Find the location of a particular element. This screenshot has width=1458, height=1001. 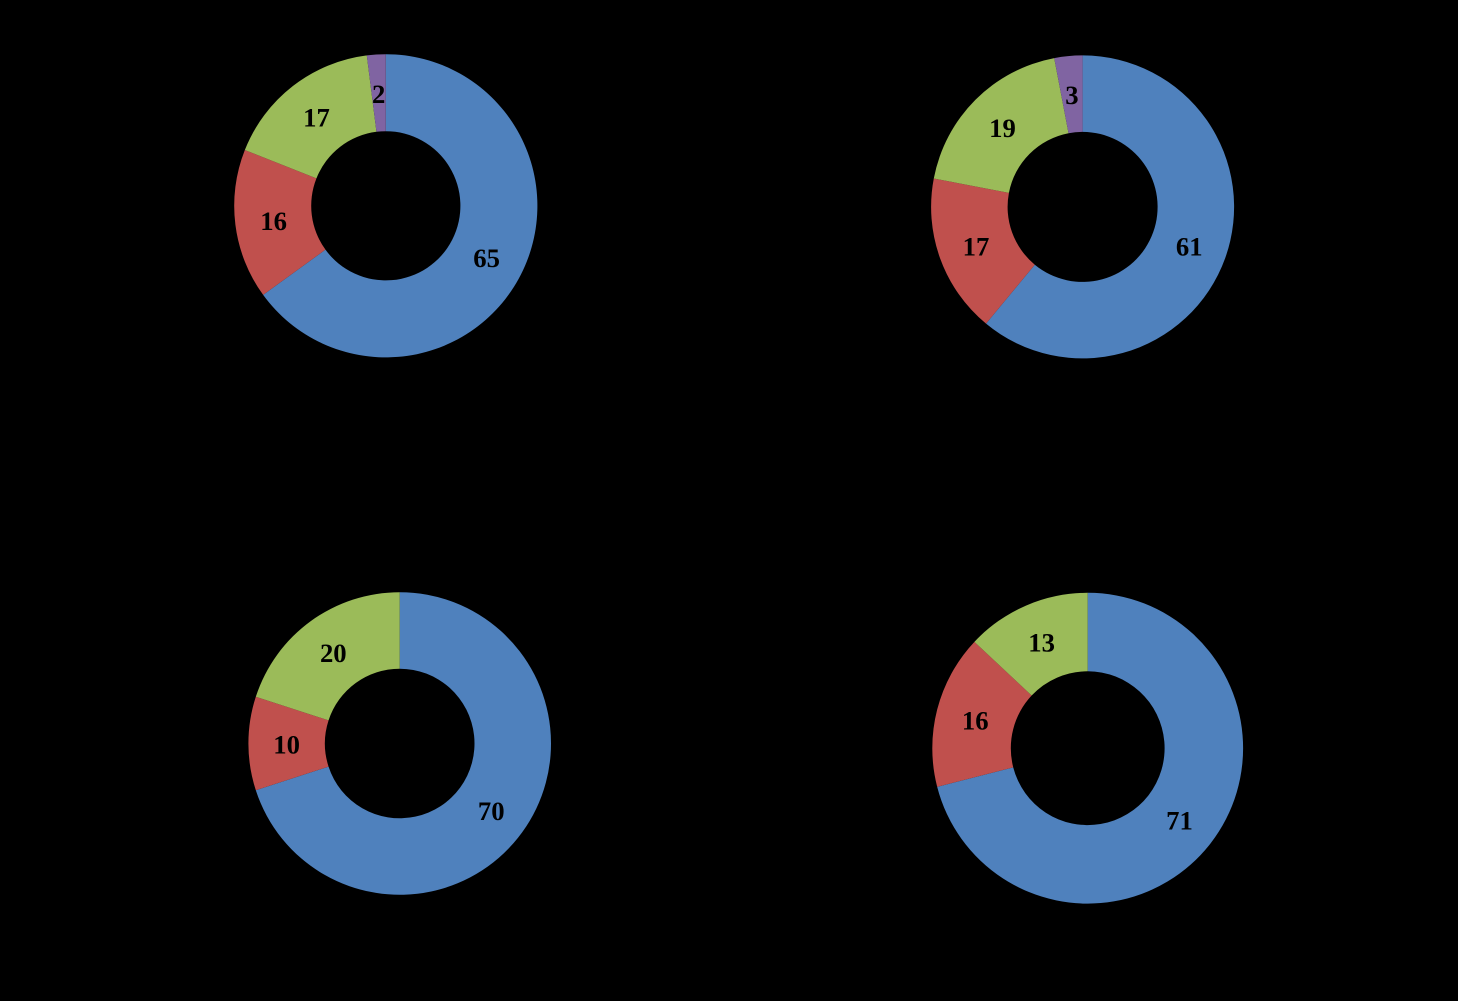

svg-text: 10 is located at coordinates (286, 745).